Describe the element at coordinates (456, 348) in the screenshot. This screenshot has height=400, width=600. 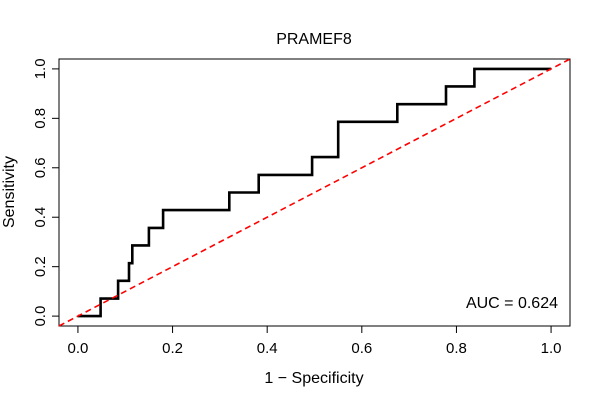
I see `x-tick-label: 0.8` at that location.